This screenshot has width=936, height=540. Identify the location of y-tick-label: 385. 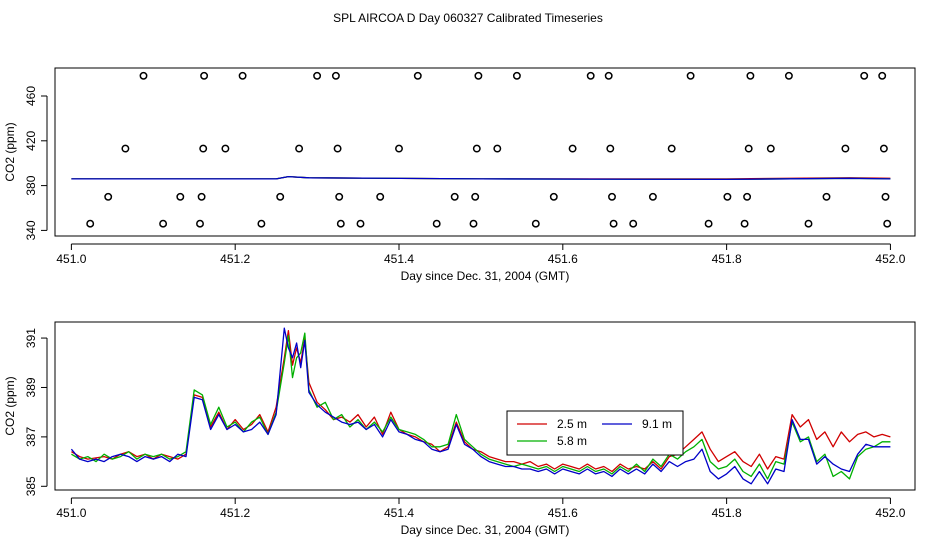
(31, 486).